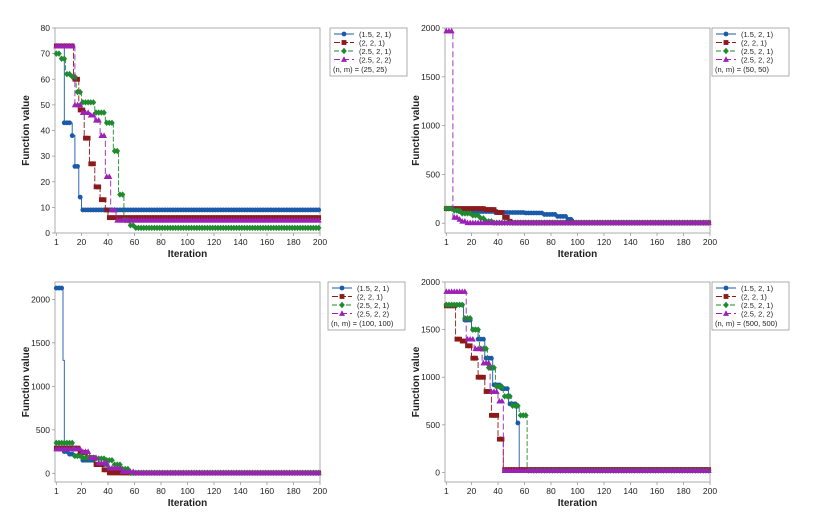 The image size is (816, 525). I want to click on x-tick-label: 200, so click(710, 491).